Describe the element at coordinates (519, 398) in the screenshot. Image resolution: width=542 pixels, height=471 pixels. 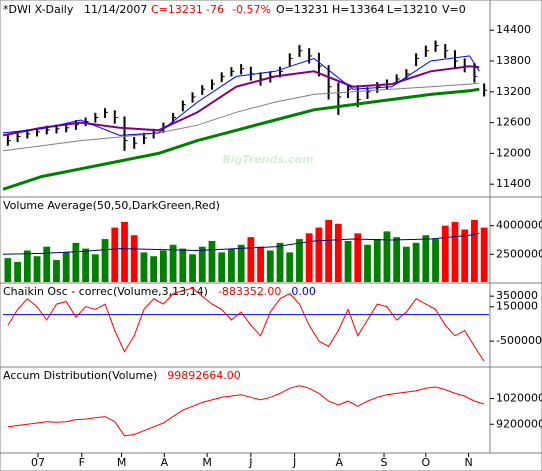
I see `y-tick-label: 10200000` at that location.